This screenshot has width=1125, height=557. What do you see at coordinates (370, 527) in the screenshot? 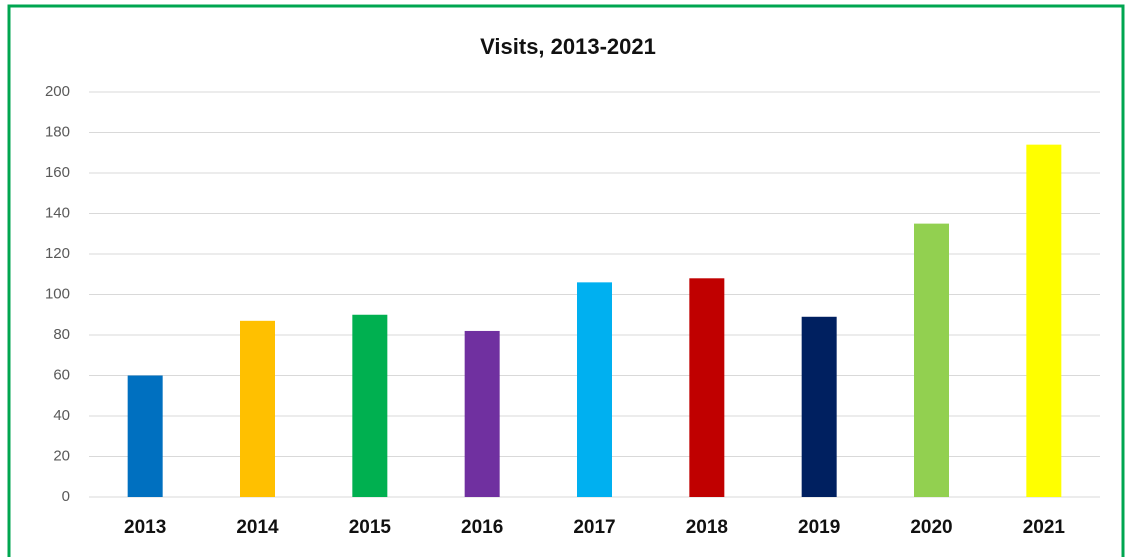
I see `x-tick-label: 2015` at bounding box center [370, 527].